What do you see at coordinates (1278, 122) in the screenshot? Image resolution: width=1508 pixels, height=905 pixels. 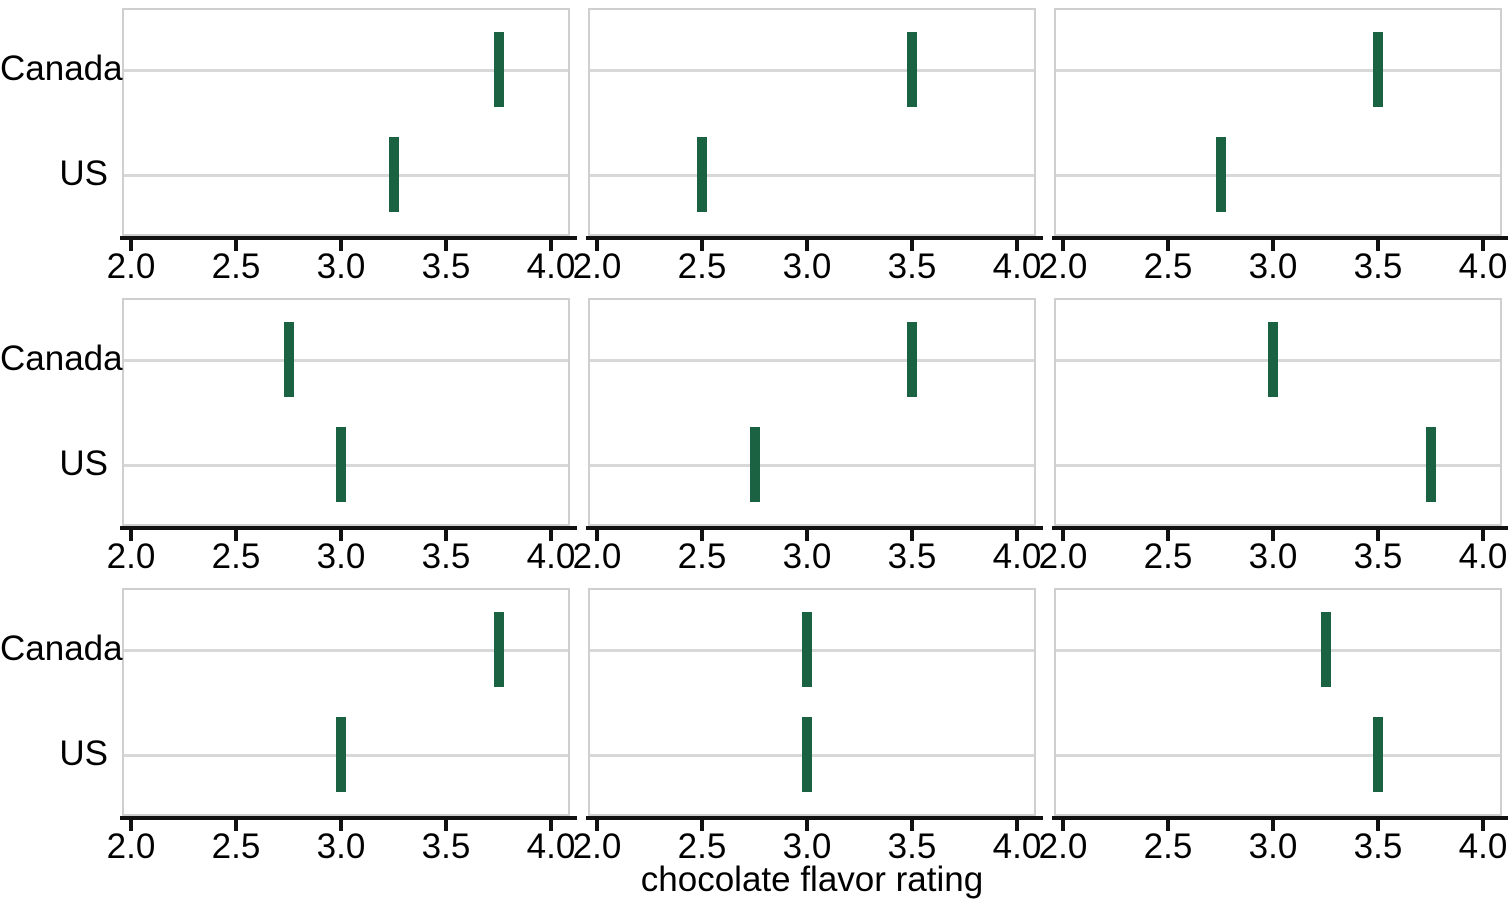 I see `facet-panel-r1c3` at bounding box center [1278, 122].